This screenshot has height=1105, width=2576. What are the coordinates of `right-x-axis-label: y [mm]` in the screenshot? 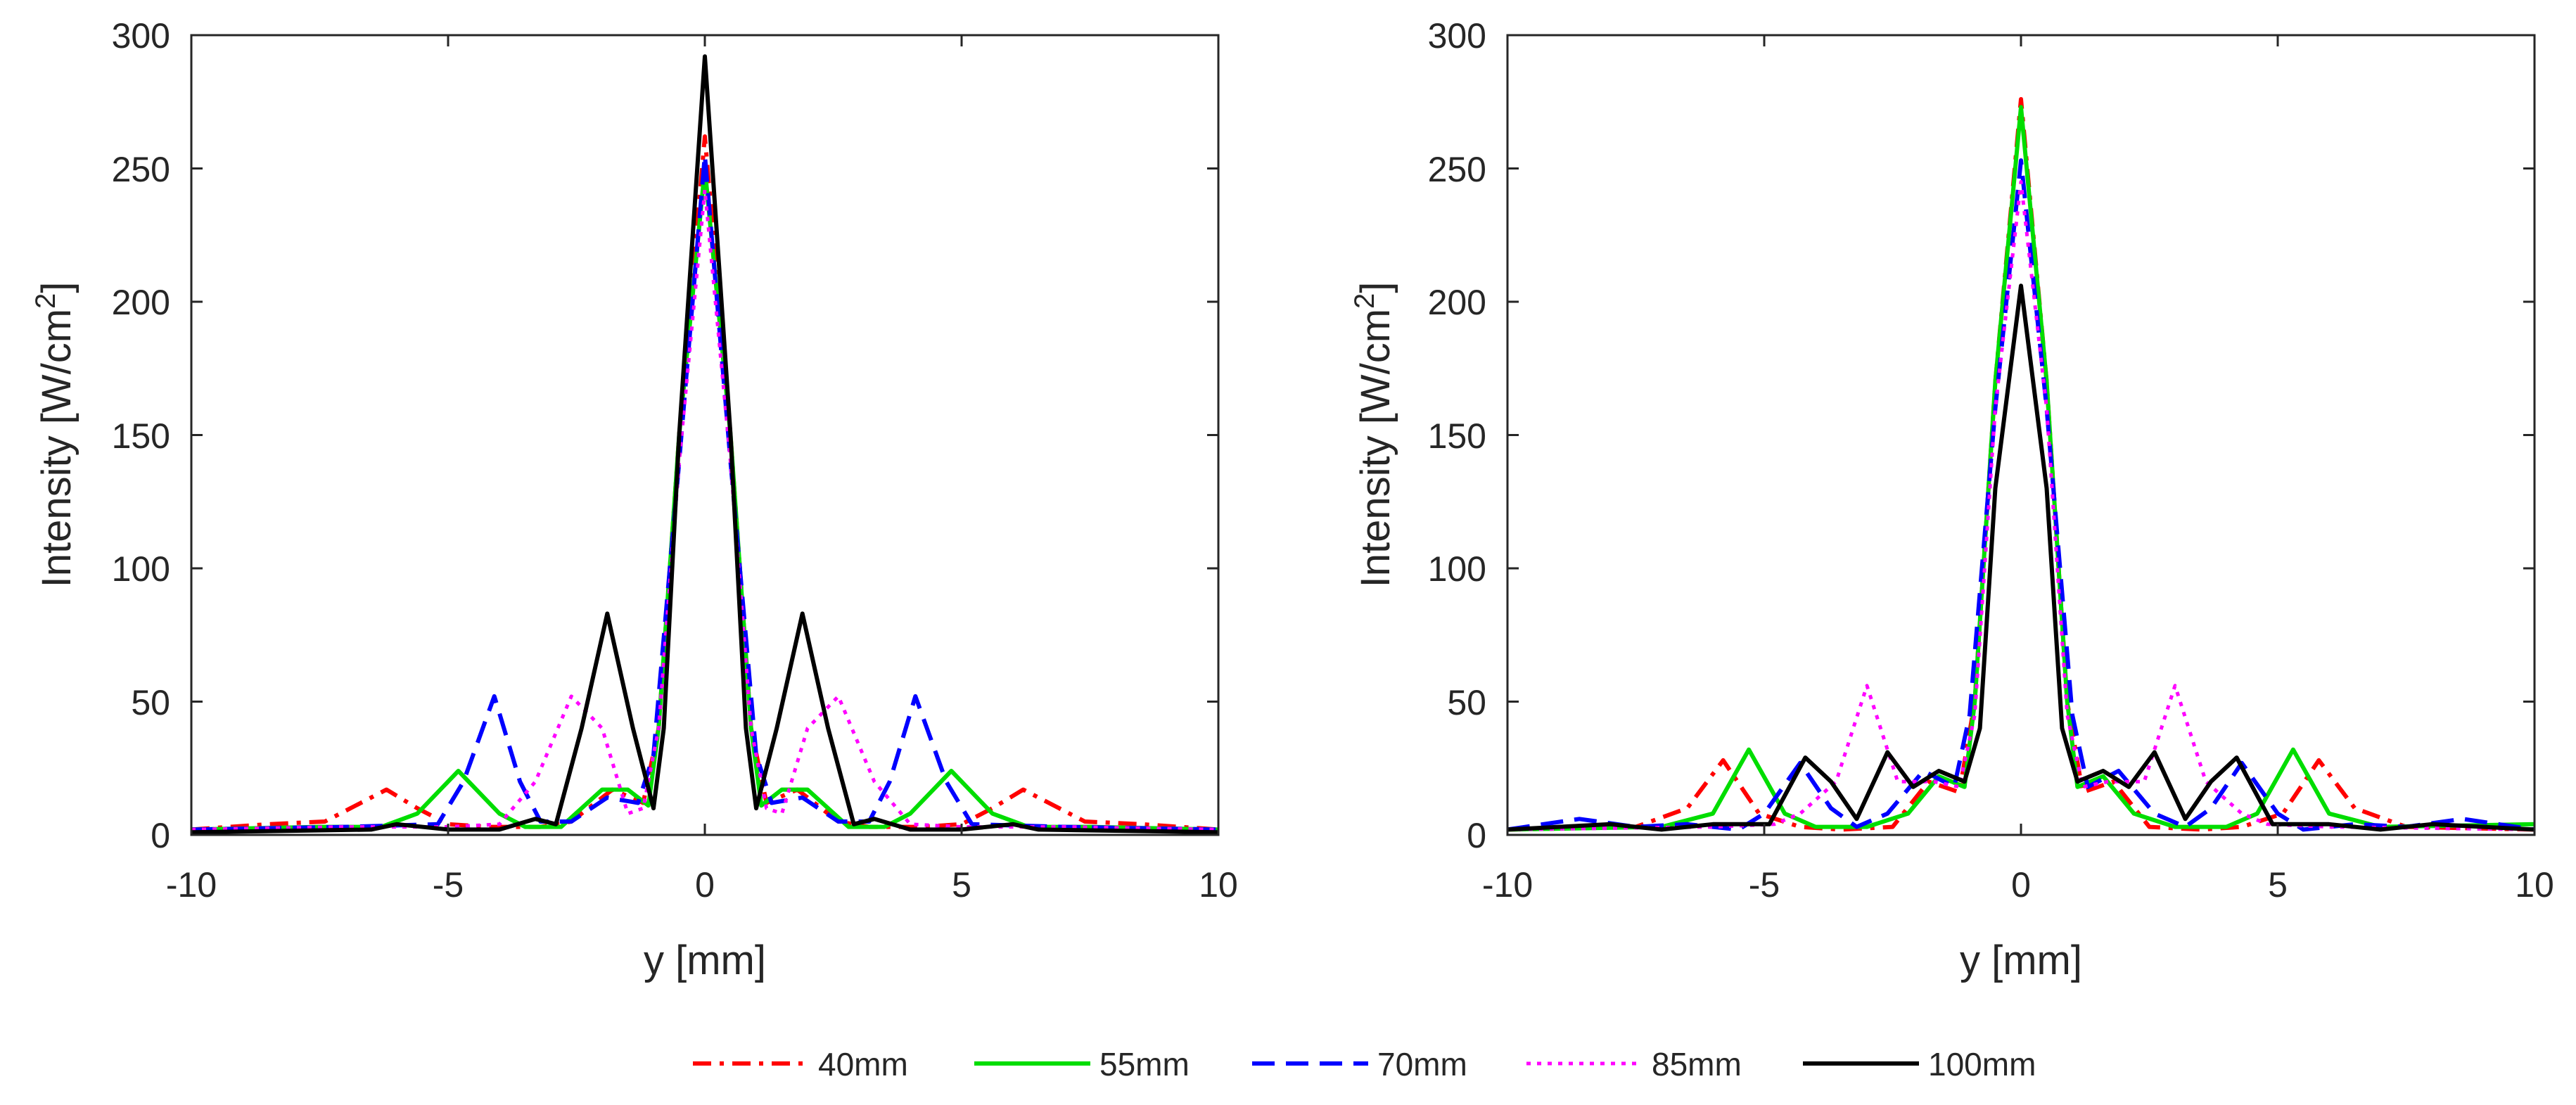 It's located at (2021, 960).